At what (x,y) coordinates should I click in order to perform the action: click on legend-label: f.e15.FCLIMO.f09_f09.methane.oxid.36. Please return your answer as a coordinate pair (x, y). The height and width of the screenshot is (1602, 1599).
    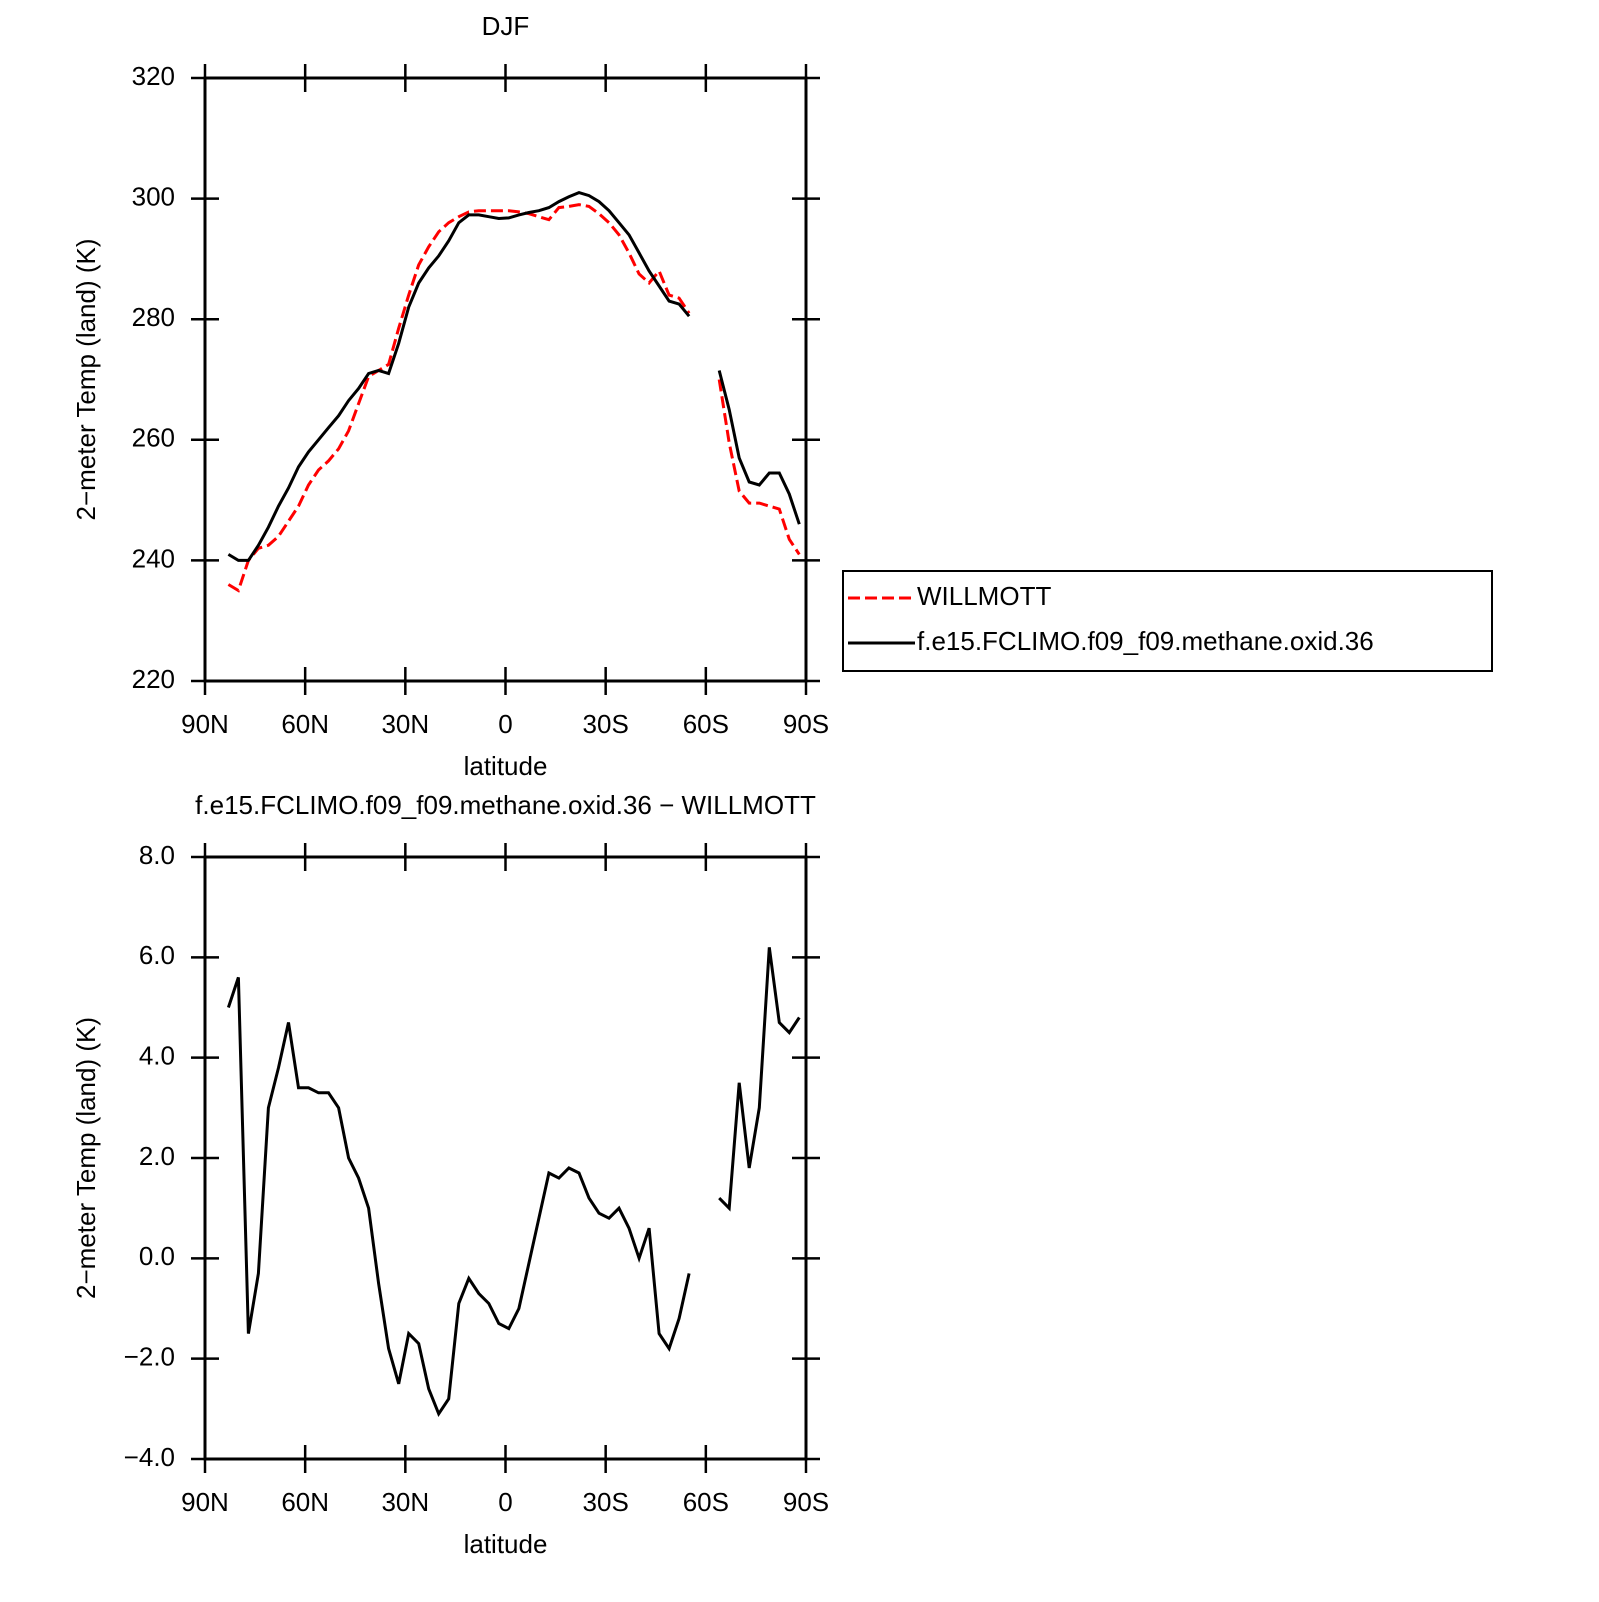
    Looking at the image, I should click on (1145, 641).